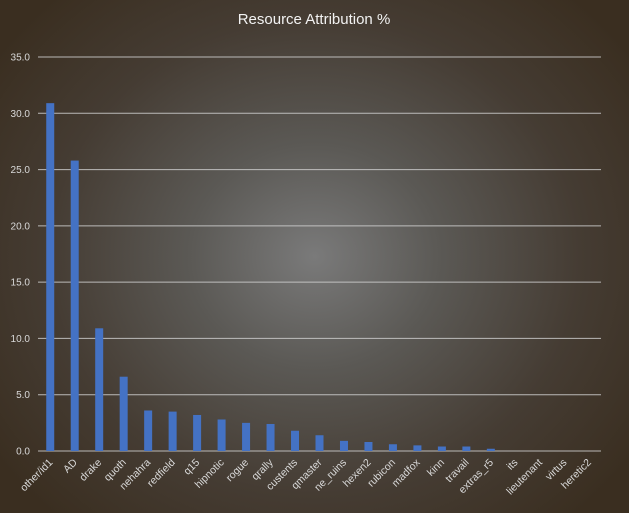  What do you see at coordinates (513, 465) in the screenshot?
I see `x-category-label: its` at bounding box center [513, 465].